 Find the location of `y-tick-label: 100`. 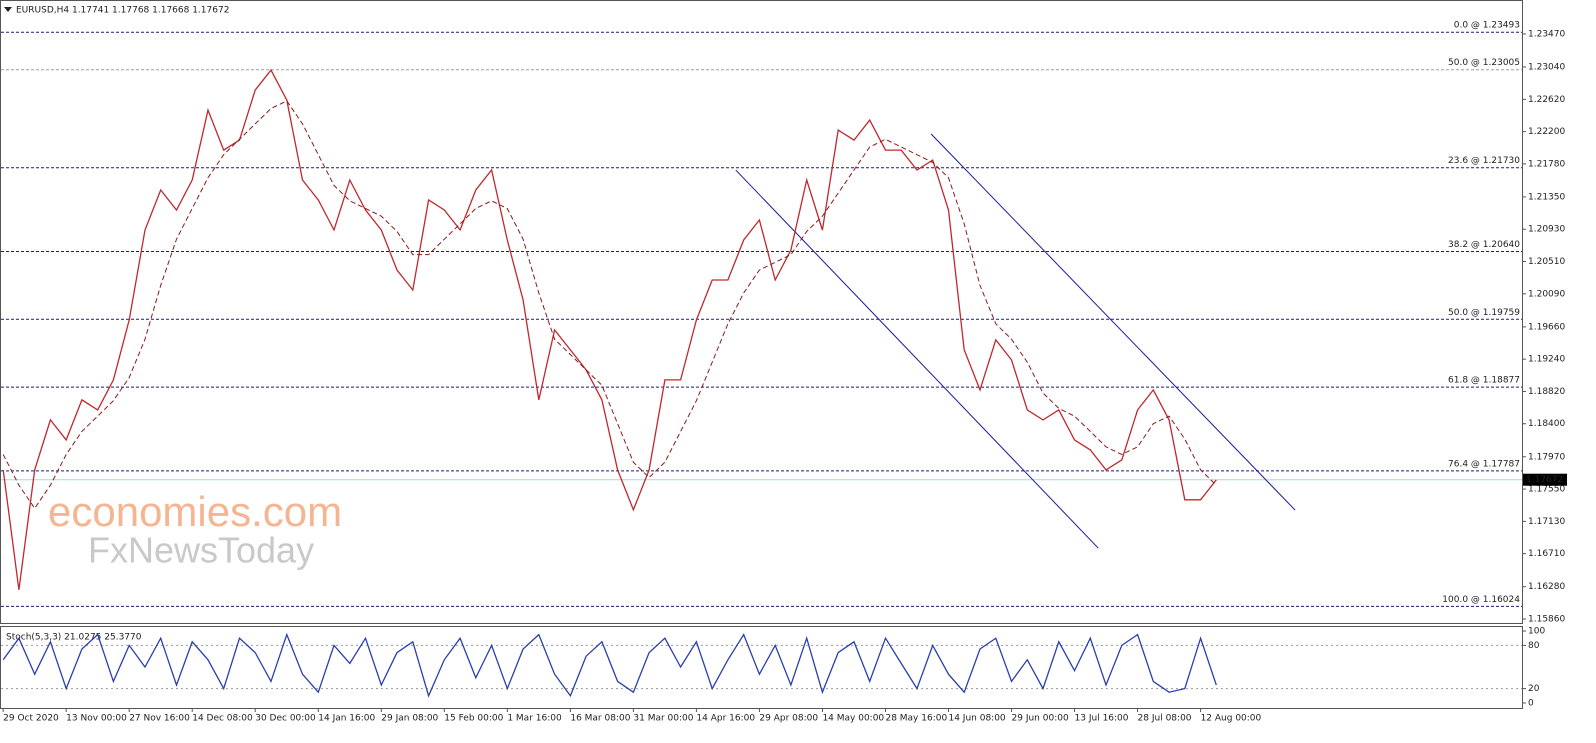

y-tick-label: 100 is located at coordinates (1536, 632).